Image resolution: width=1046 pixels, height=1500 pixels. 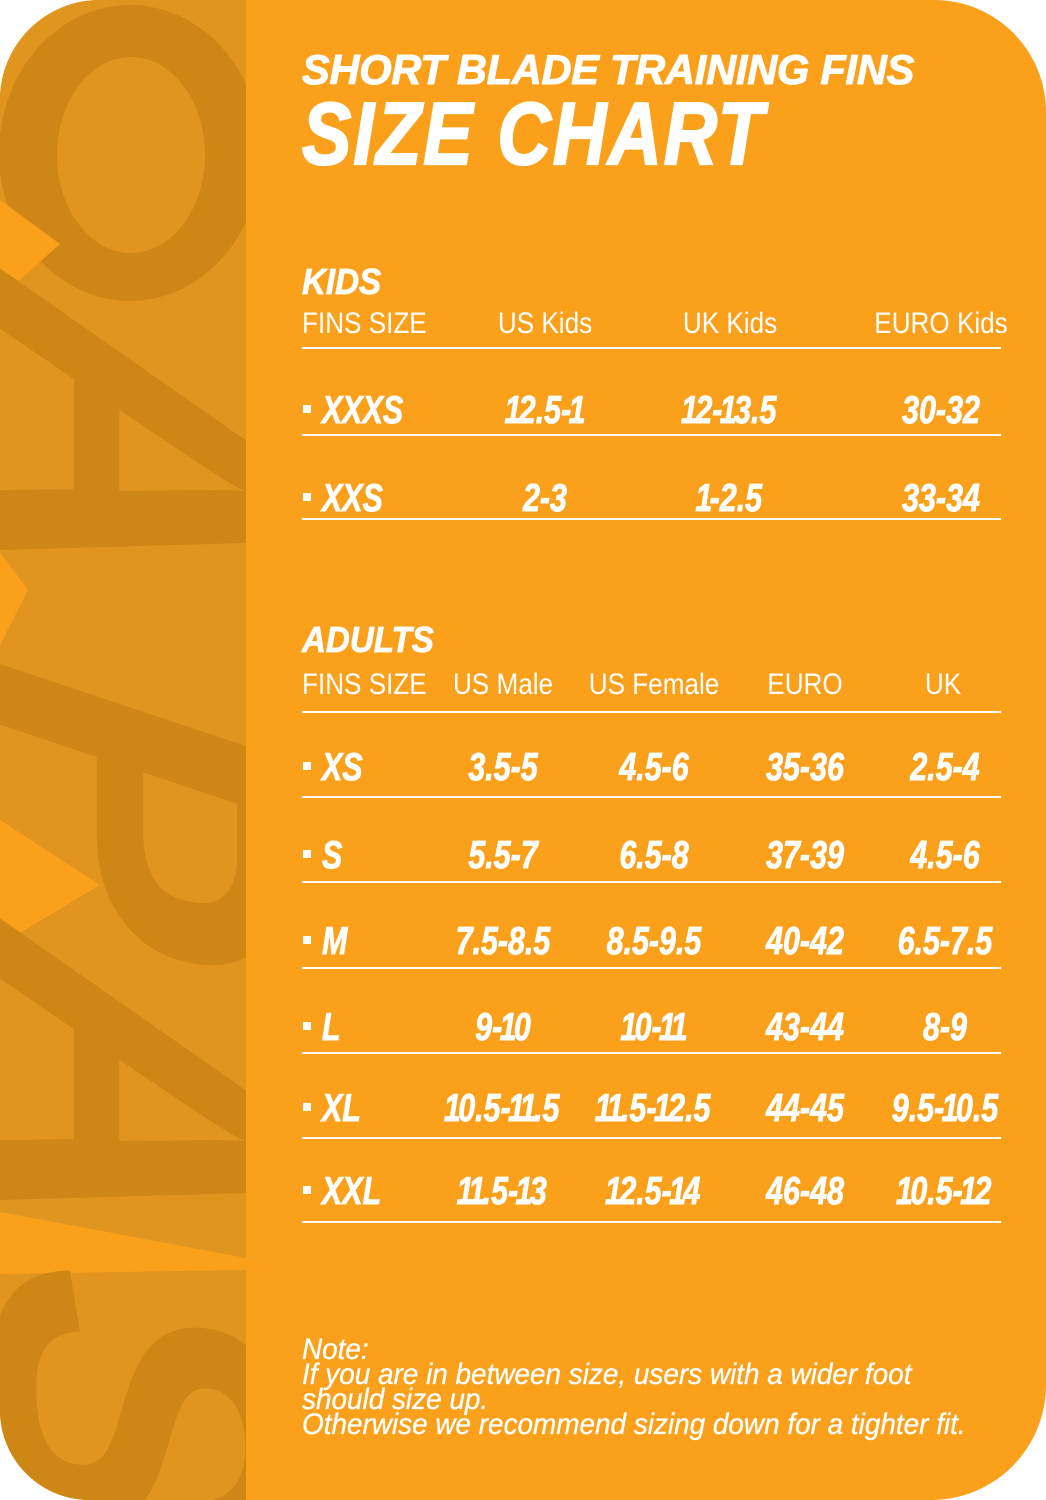 What do you see at coordinates (123, 1371) in the screenshot?
I see `svg-text: S` at bounding box center [123, 1371].